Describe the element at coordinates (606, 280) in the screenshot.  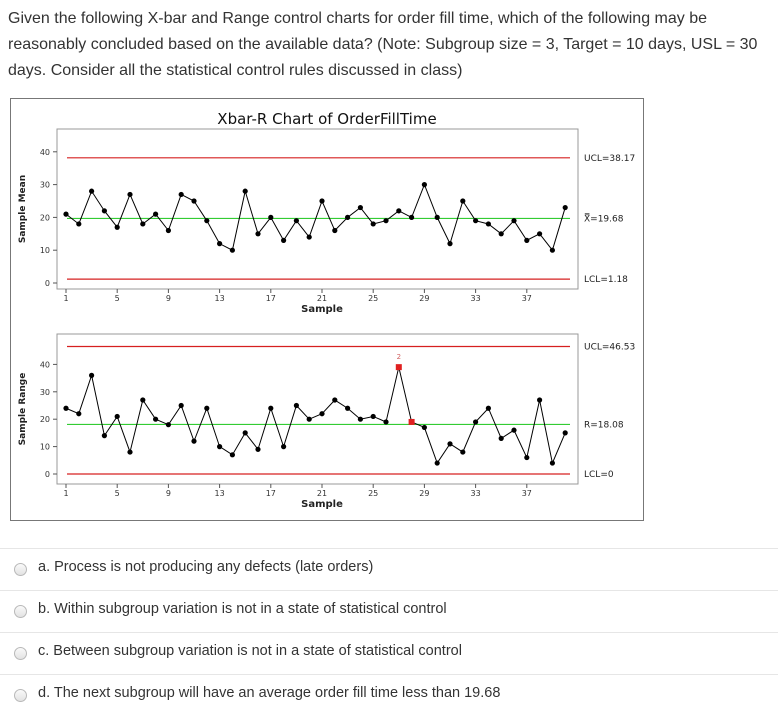
I see `xbar-lcl-label: LCL=1.18` at that location.